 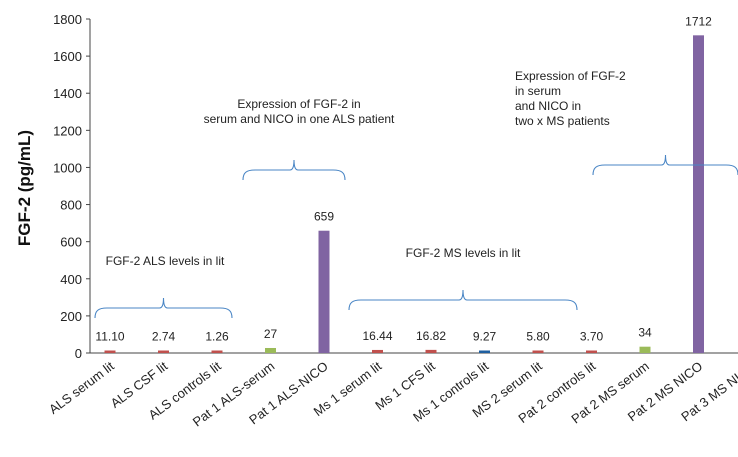 What do you see at coordinates (71, 279) in the screenshot?
I see `y-tick-label: 400` at bounding box center [71, 279].